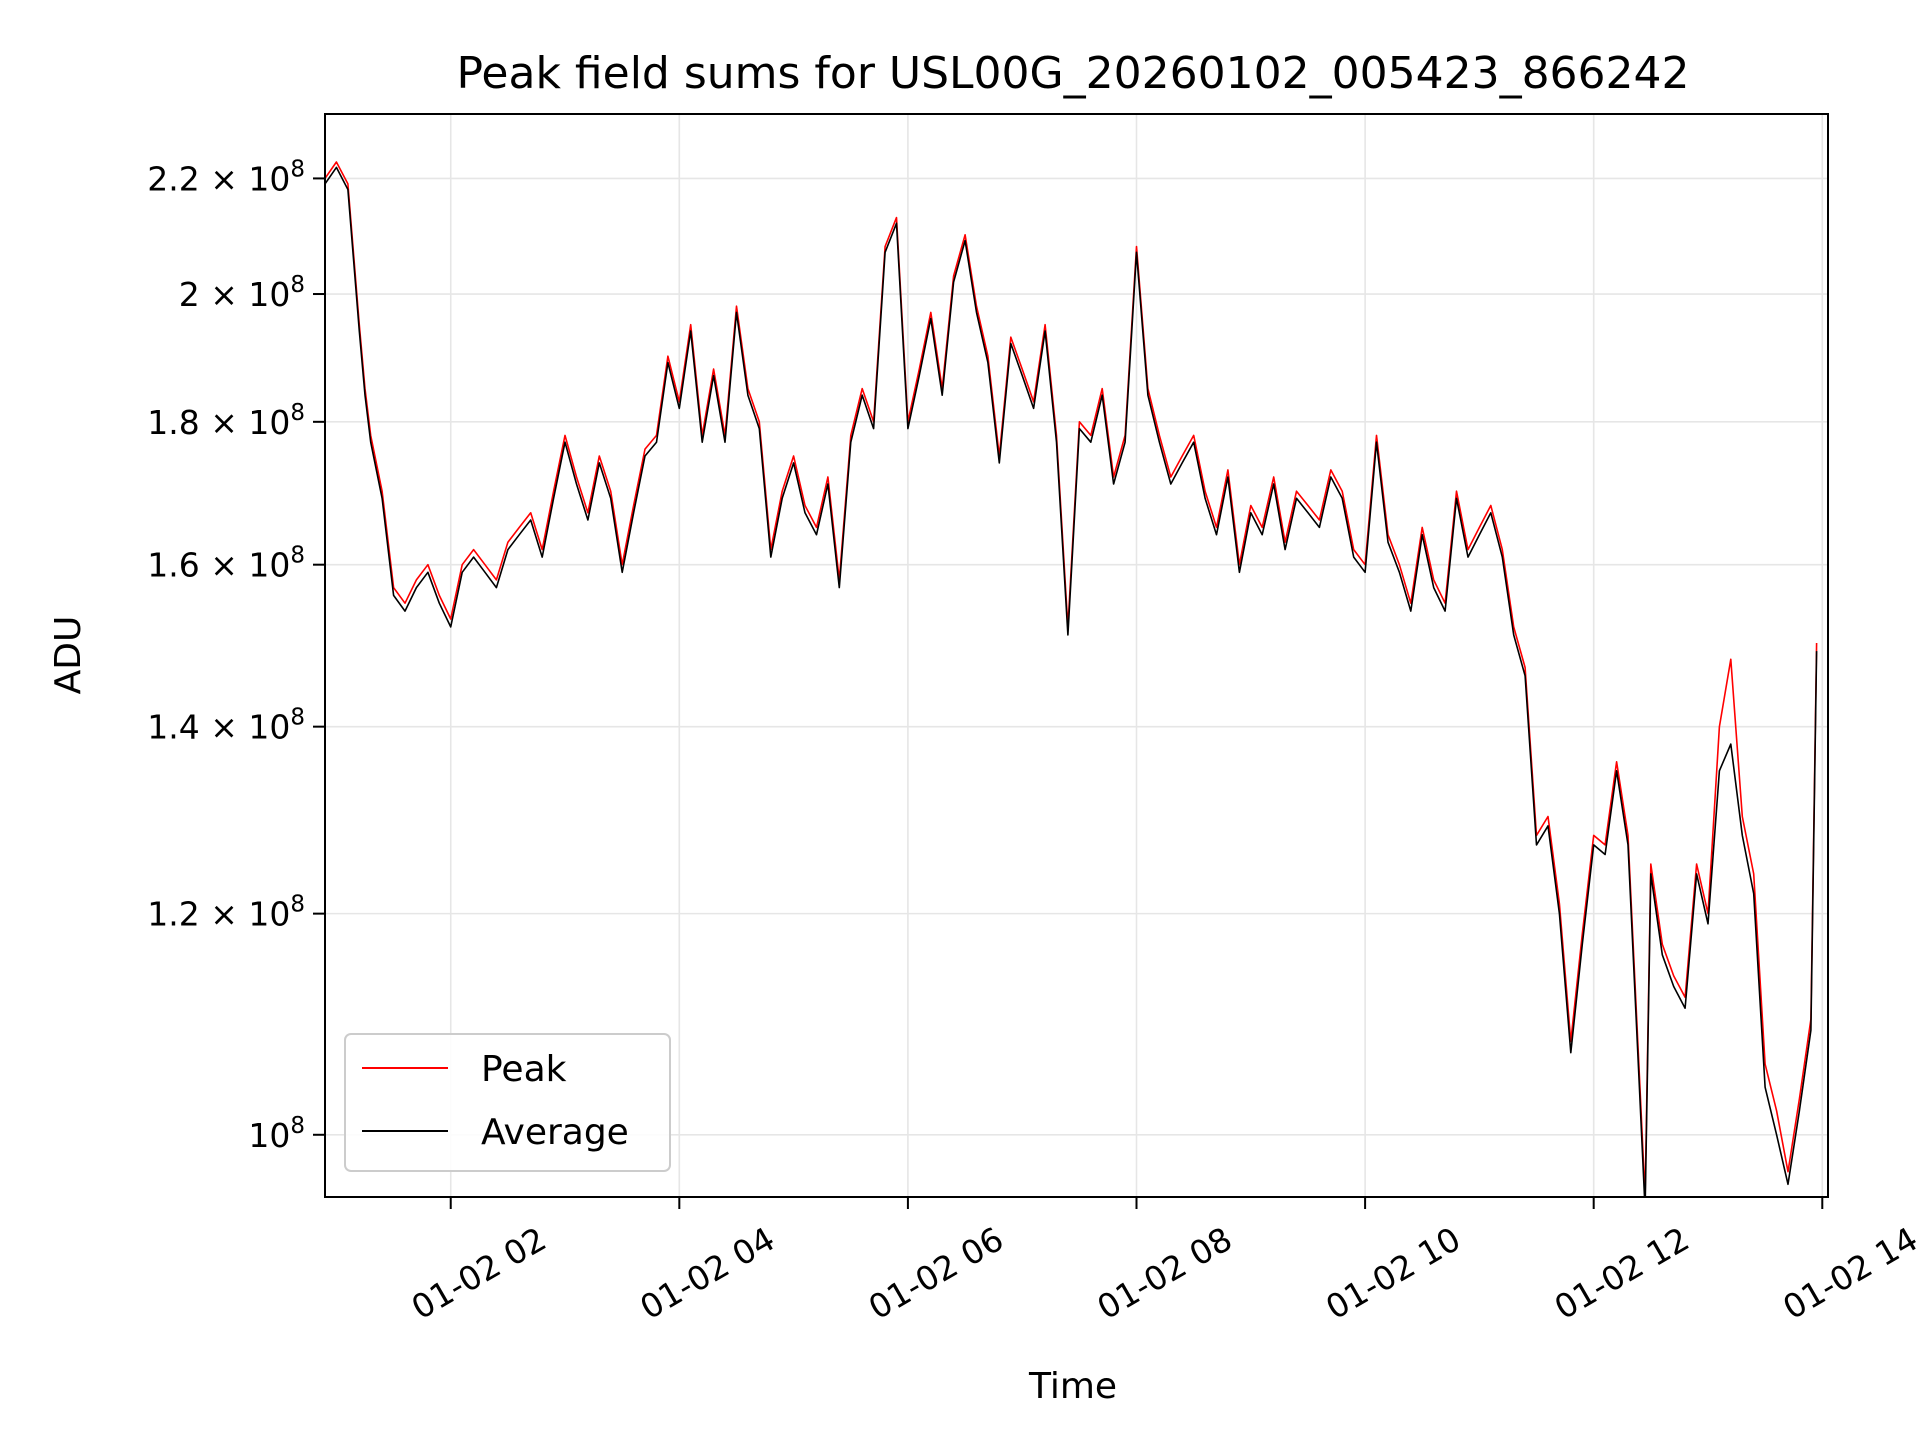 This screenshot has width=1920, height=1440. Describe the element at coordinates (242, 293) in the screenshot. I see `y-tick-label: 2 × 108` at that location.